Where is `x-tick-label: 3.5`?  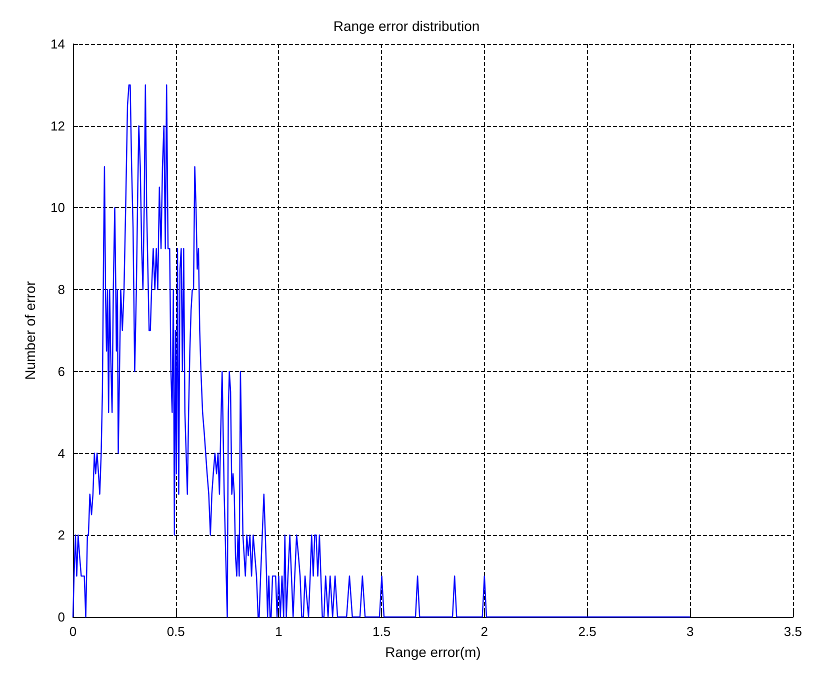
x-tick-label: 3.5 is located at coordinates (793, 631).